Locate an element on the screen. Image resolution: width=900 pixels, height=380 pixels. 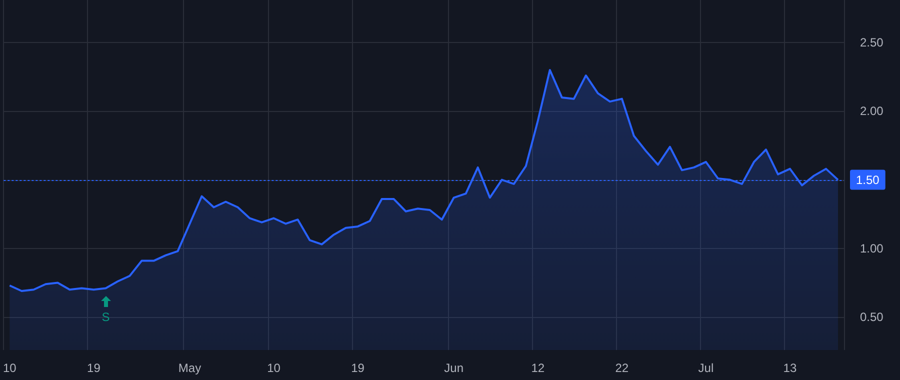
x-tick-label: 12 is located at coordinates (538, 368).